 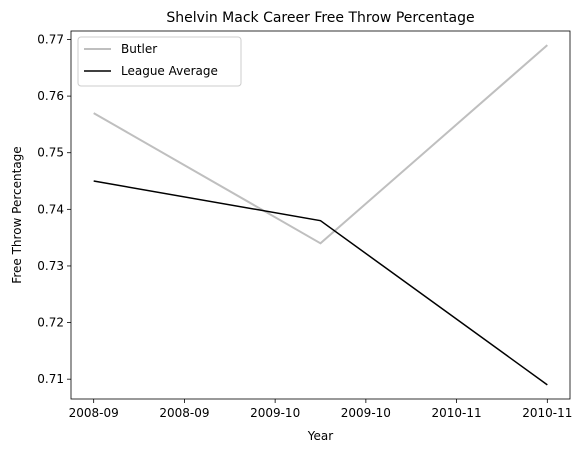 What do you see at coordinates (50, 379) in the screenshot?
I see `y-tick-label: 0.71` at bounding box center [50, 379].